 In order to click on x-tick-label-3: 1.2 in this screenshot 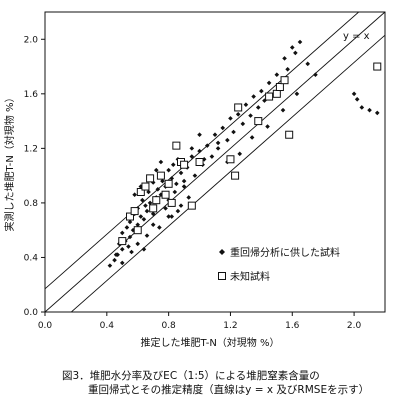, I will do `click(230, 326)`.